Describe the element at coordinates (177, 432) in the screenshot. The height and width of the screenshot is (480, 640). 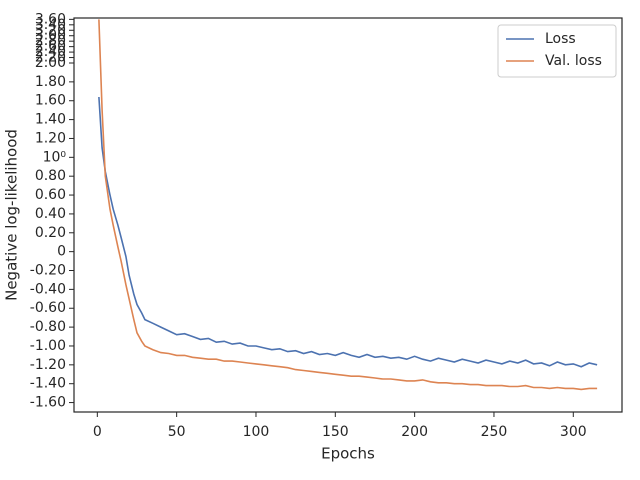
I see `x-tick-label: 50` at that location.